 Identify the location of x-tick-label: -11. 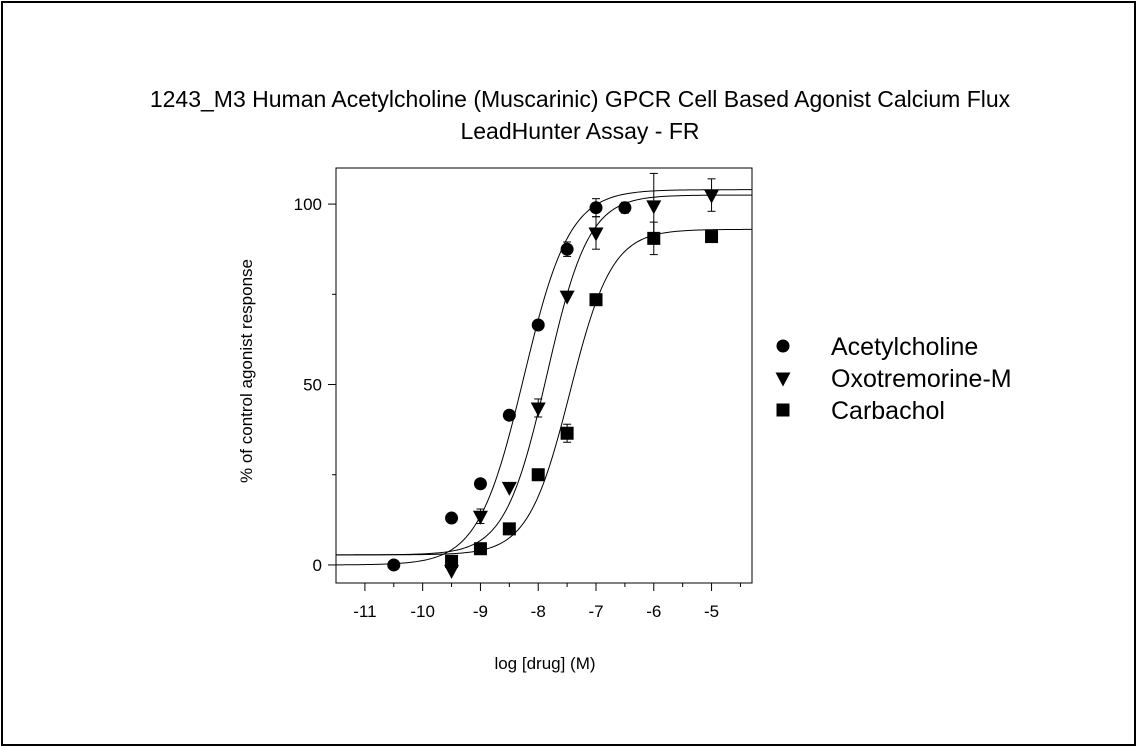
(364, 611).